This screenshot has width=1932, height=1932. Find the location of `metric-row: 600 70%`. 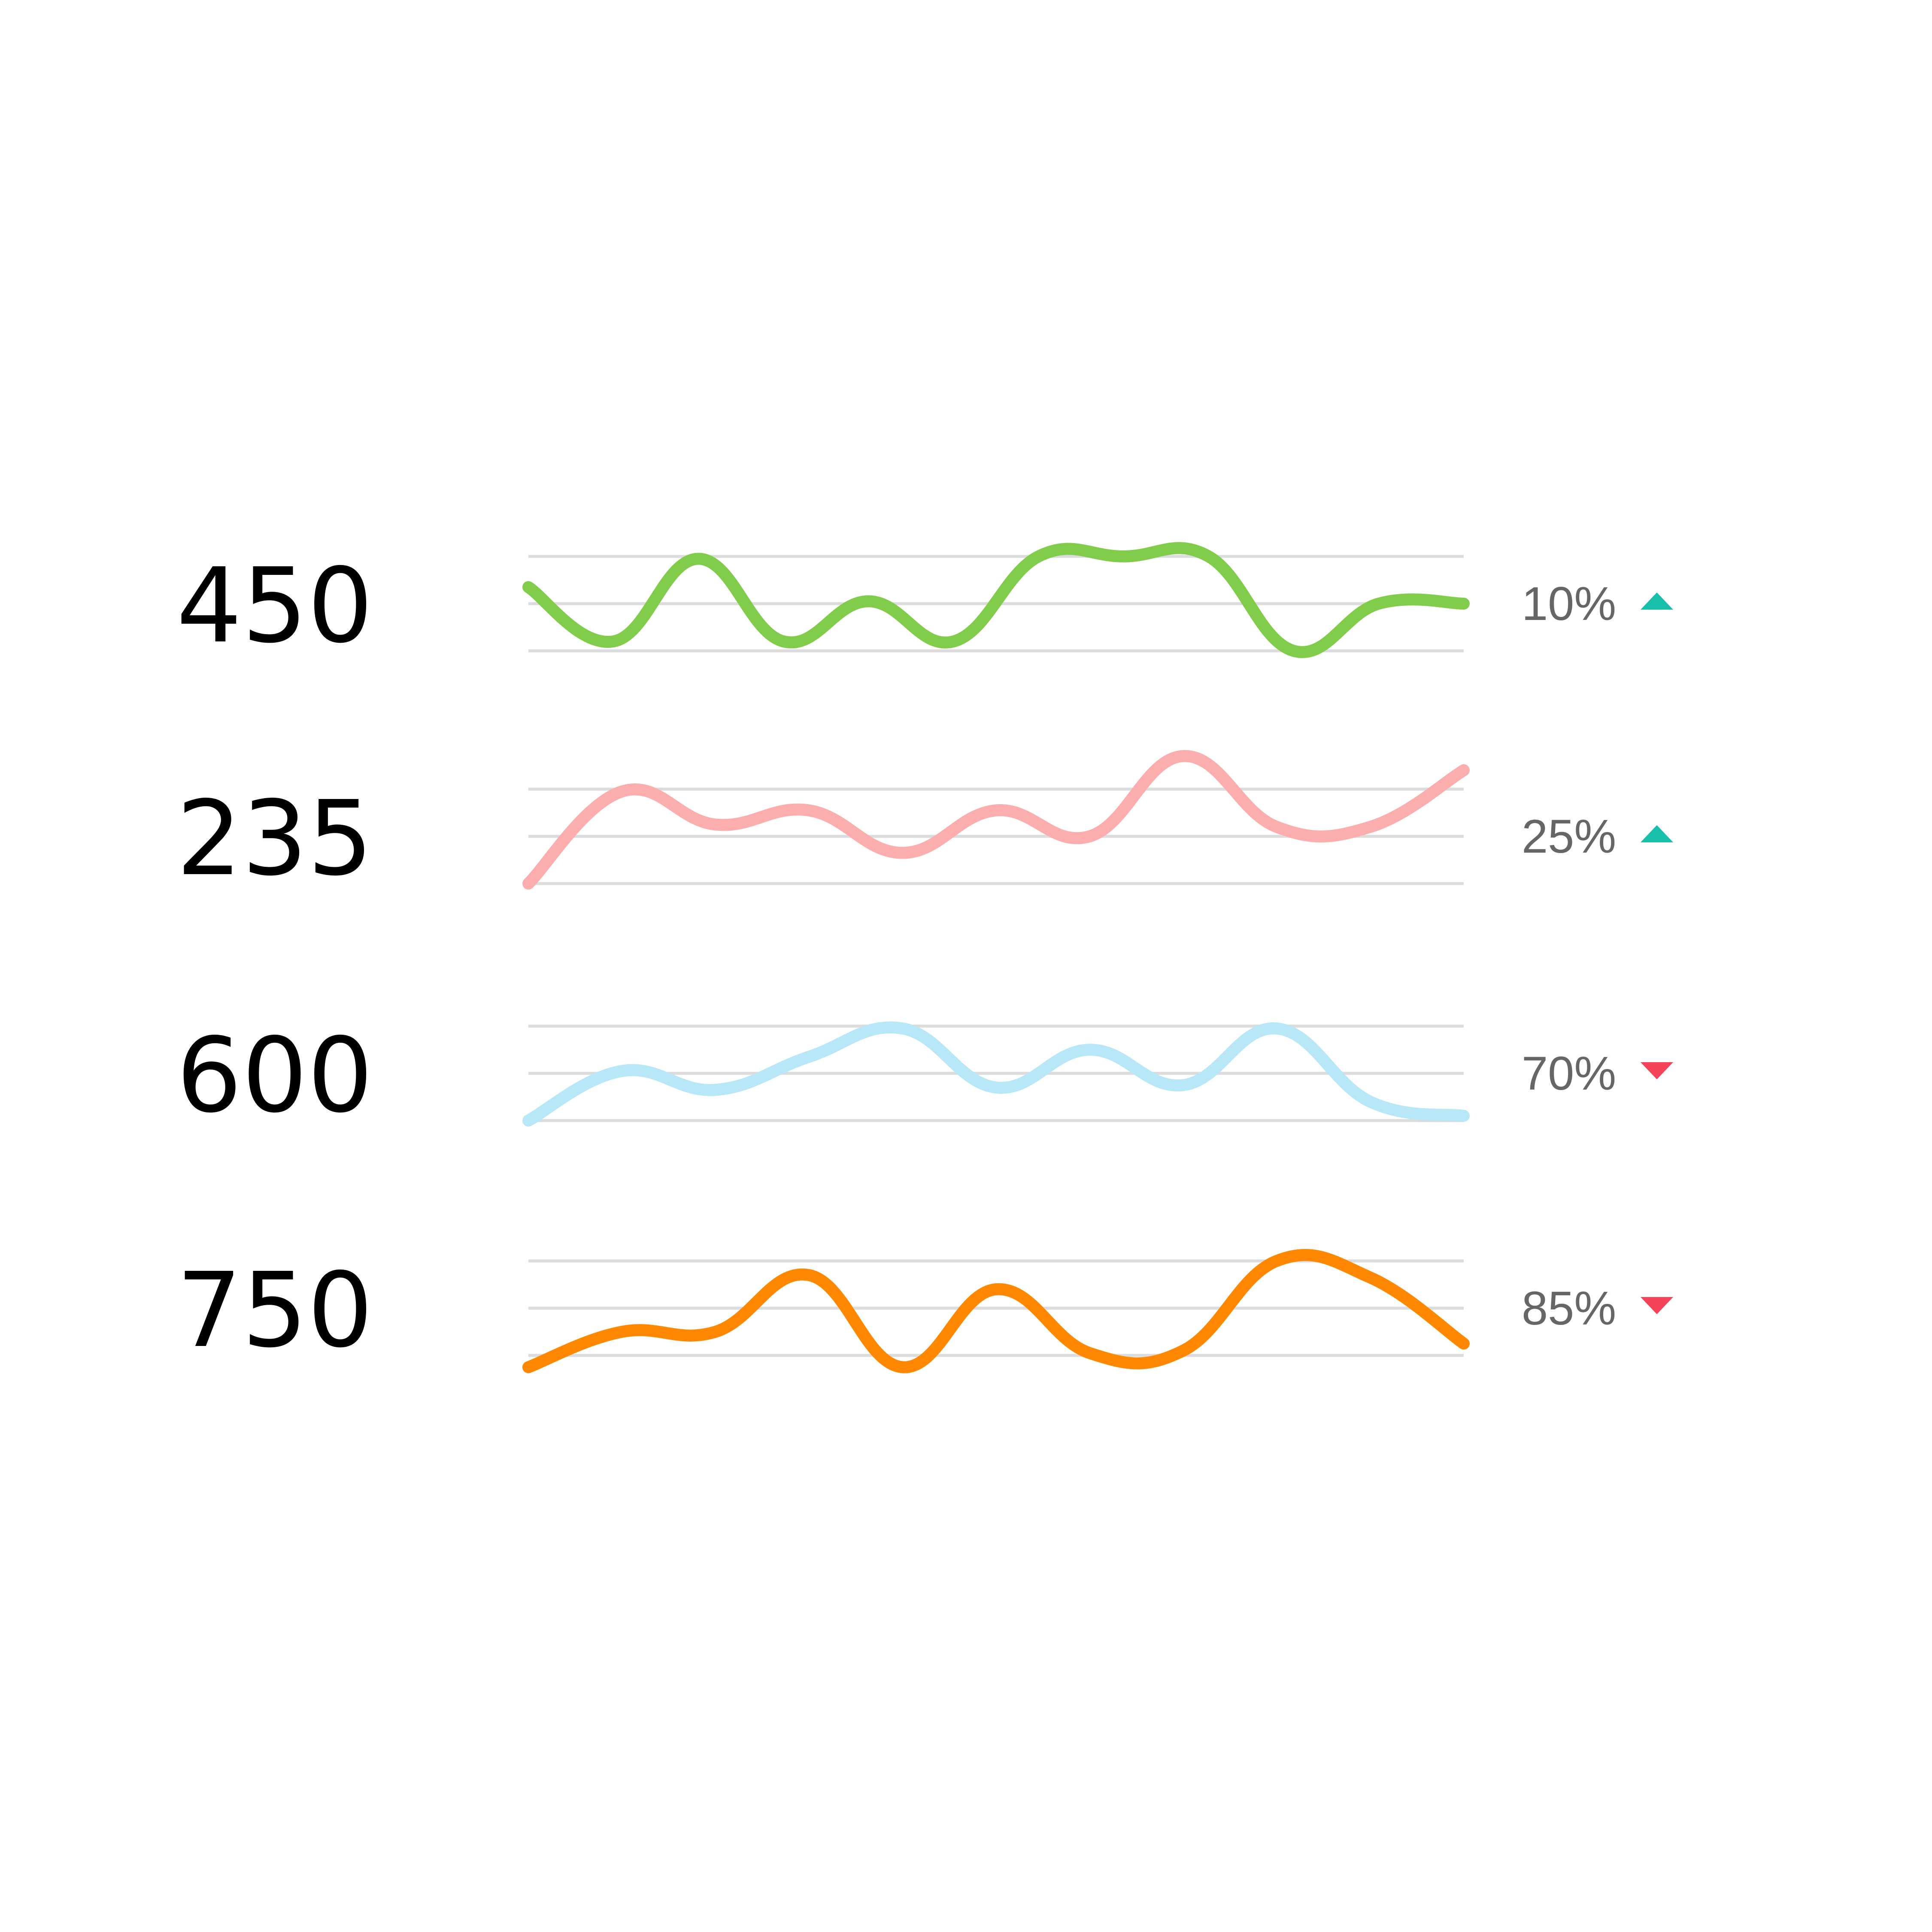

metric-row: 600 70% is located at coordinates (924, 1075).